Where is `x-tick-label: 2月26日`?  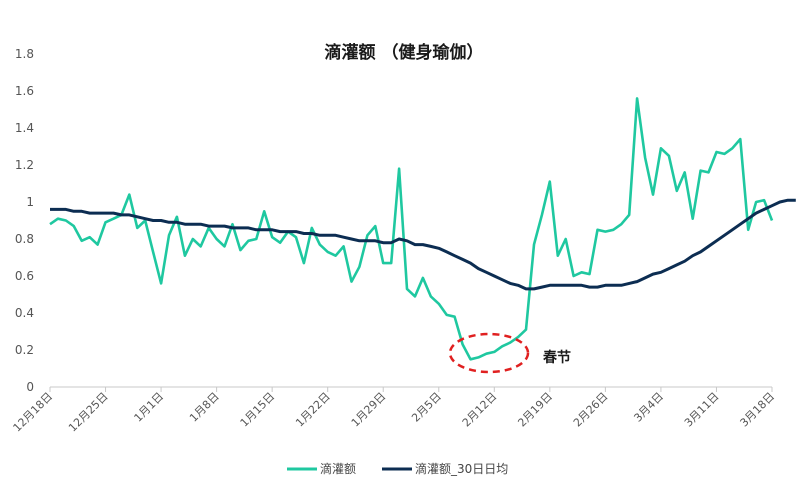 x-tick-label: 2月26日 is located at coordinates (591, 410).